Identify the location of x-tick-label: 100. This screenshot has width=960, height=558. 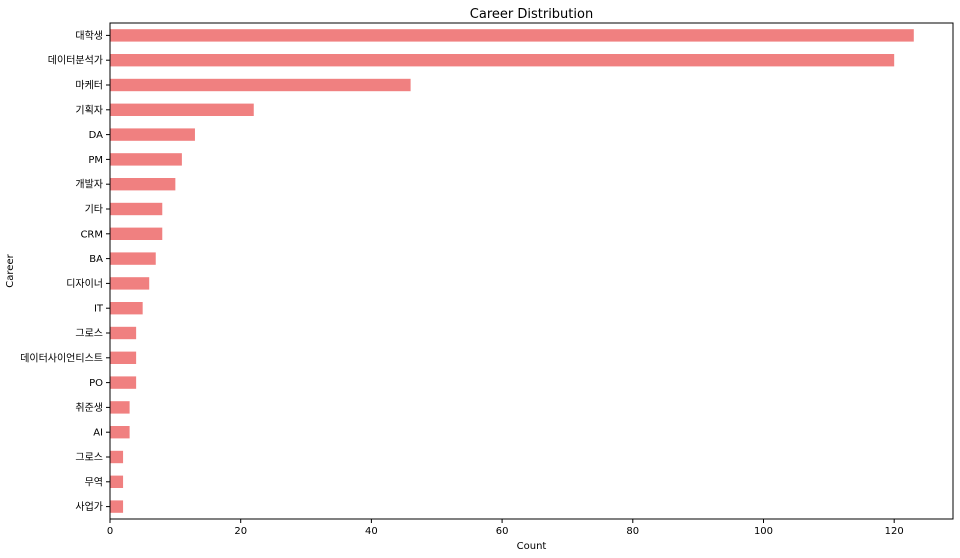
(763, 531).